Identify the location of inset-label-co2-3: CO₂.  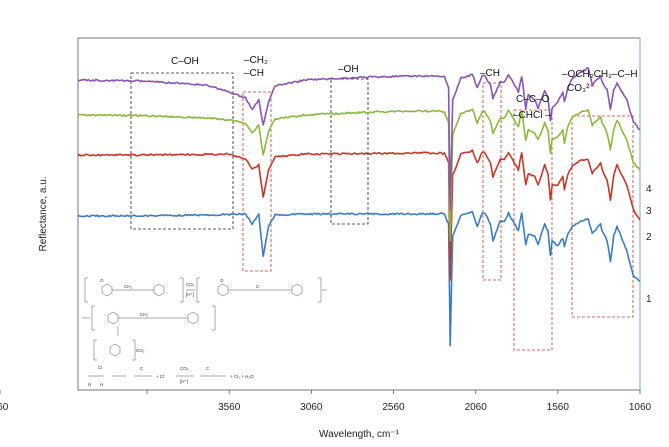
(184, 368).